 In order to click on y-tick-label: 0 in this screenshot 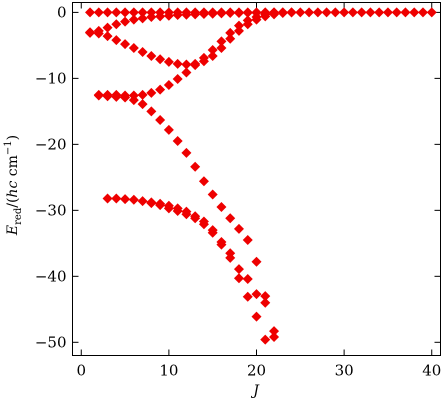, I will do `click(62, 12)`.